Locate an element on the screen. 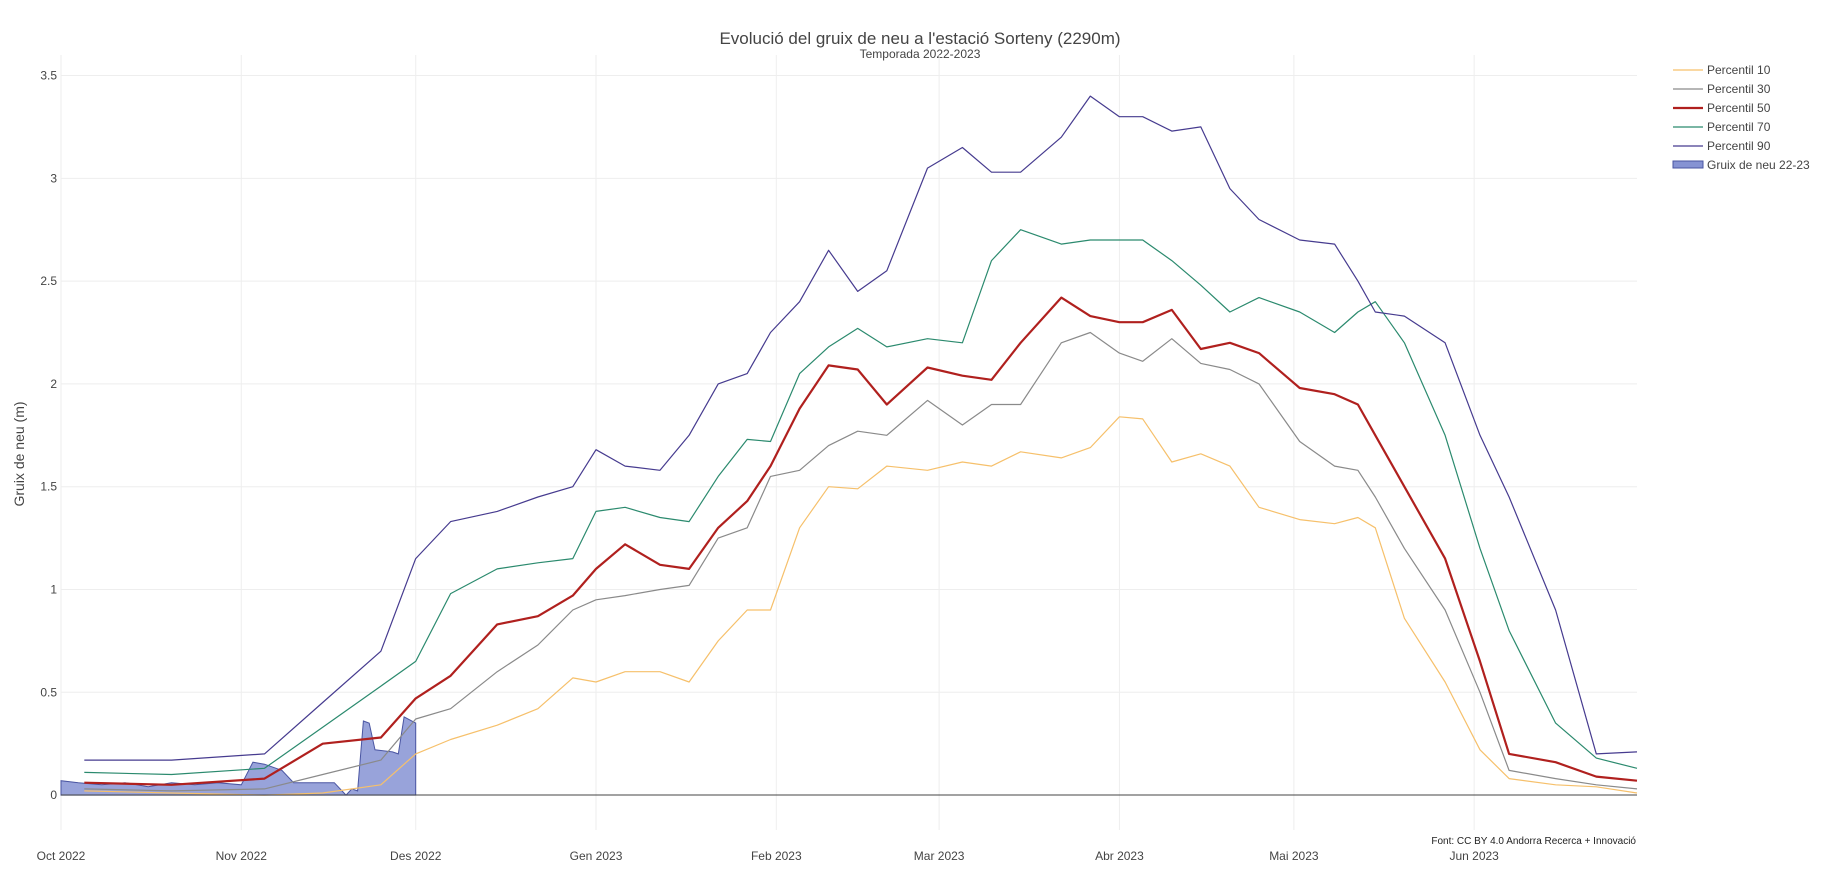 The image size is (1838, 887). y-tick-label: 0.5 is located at coordinates (48, 692).